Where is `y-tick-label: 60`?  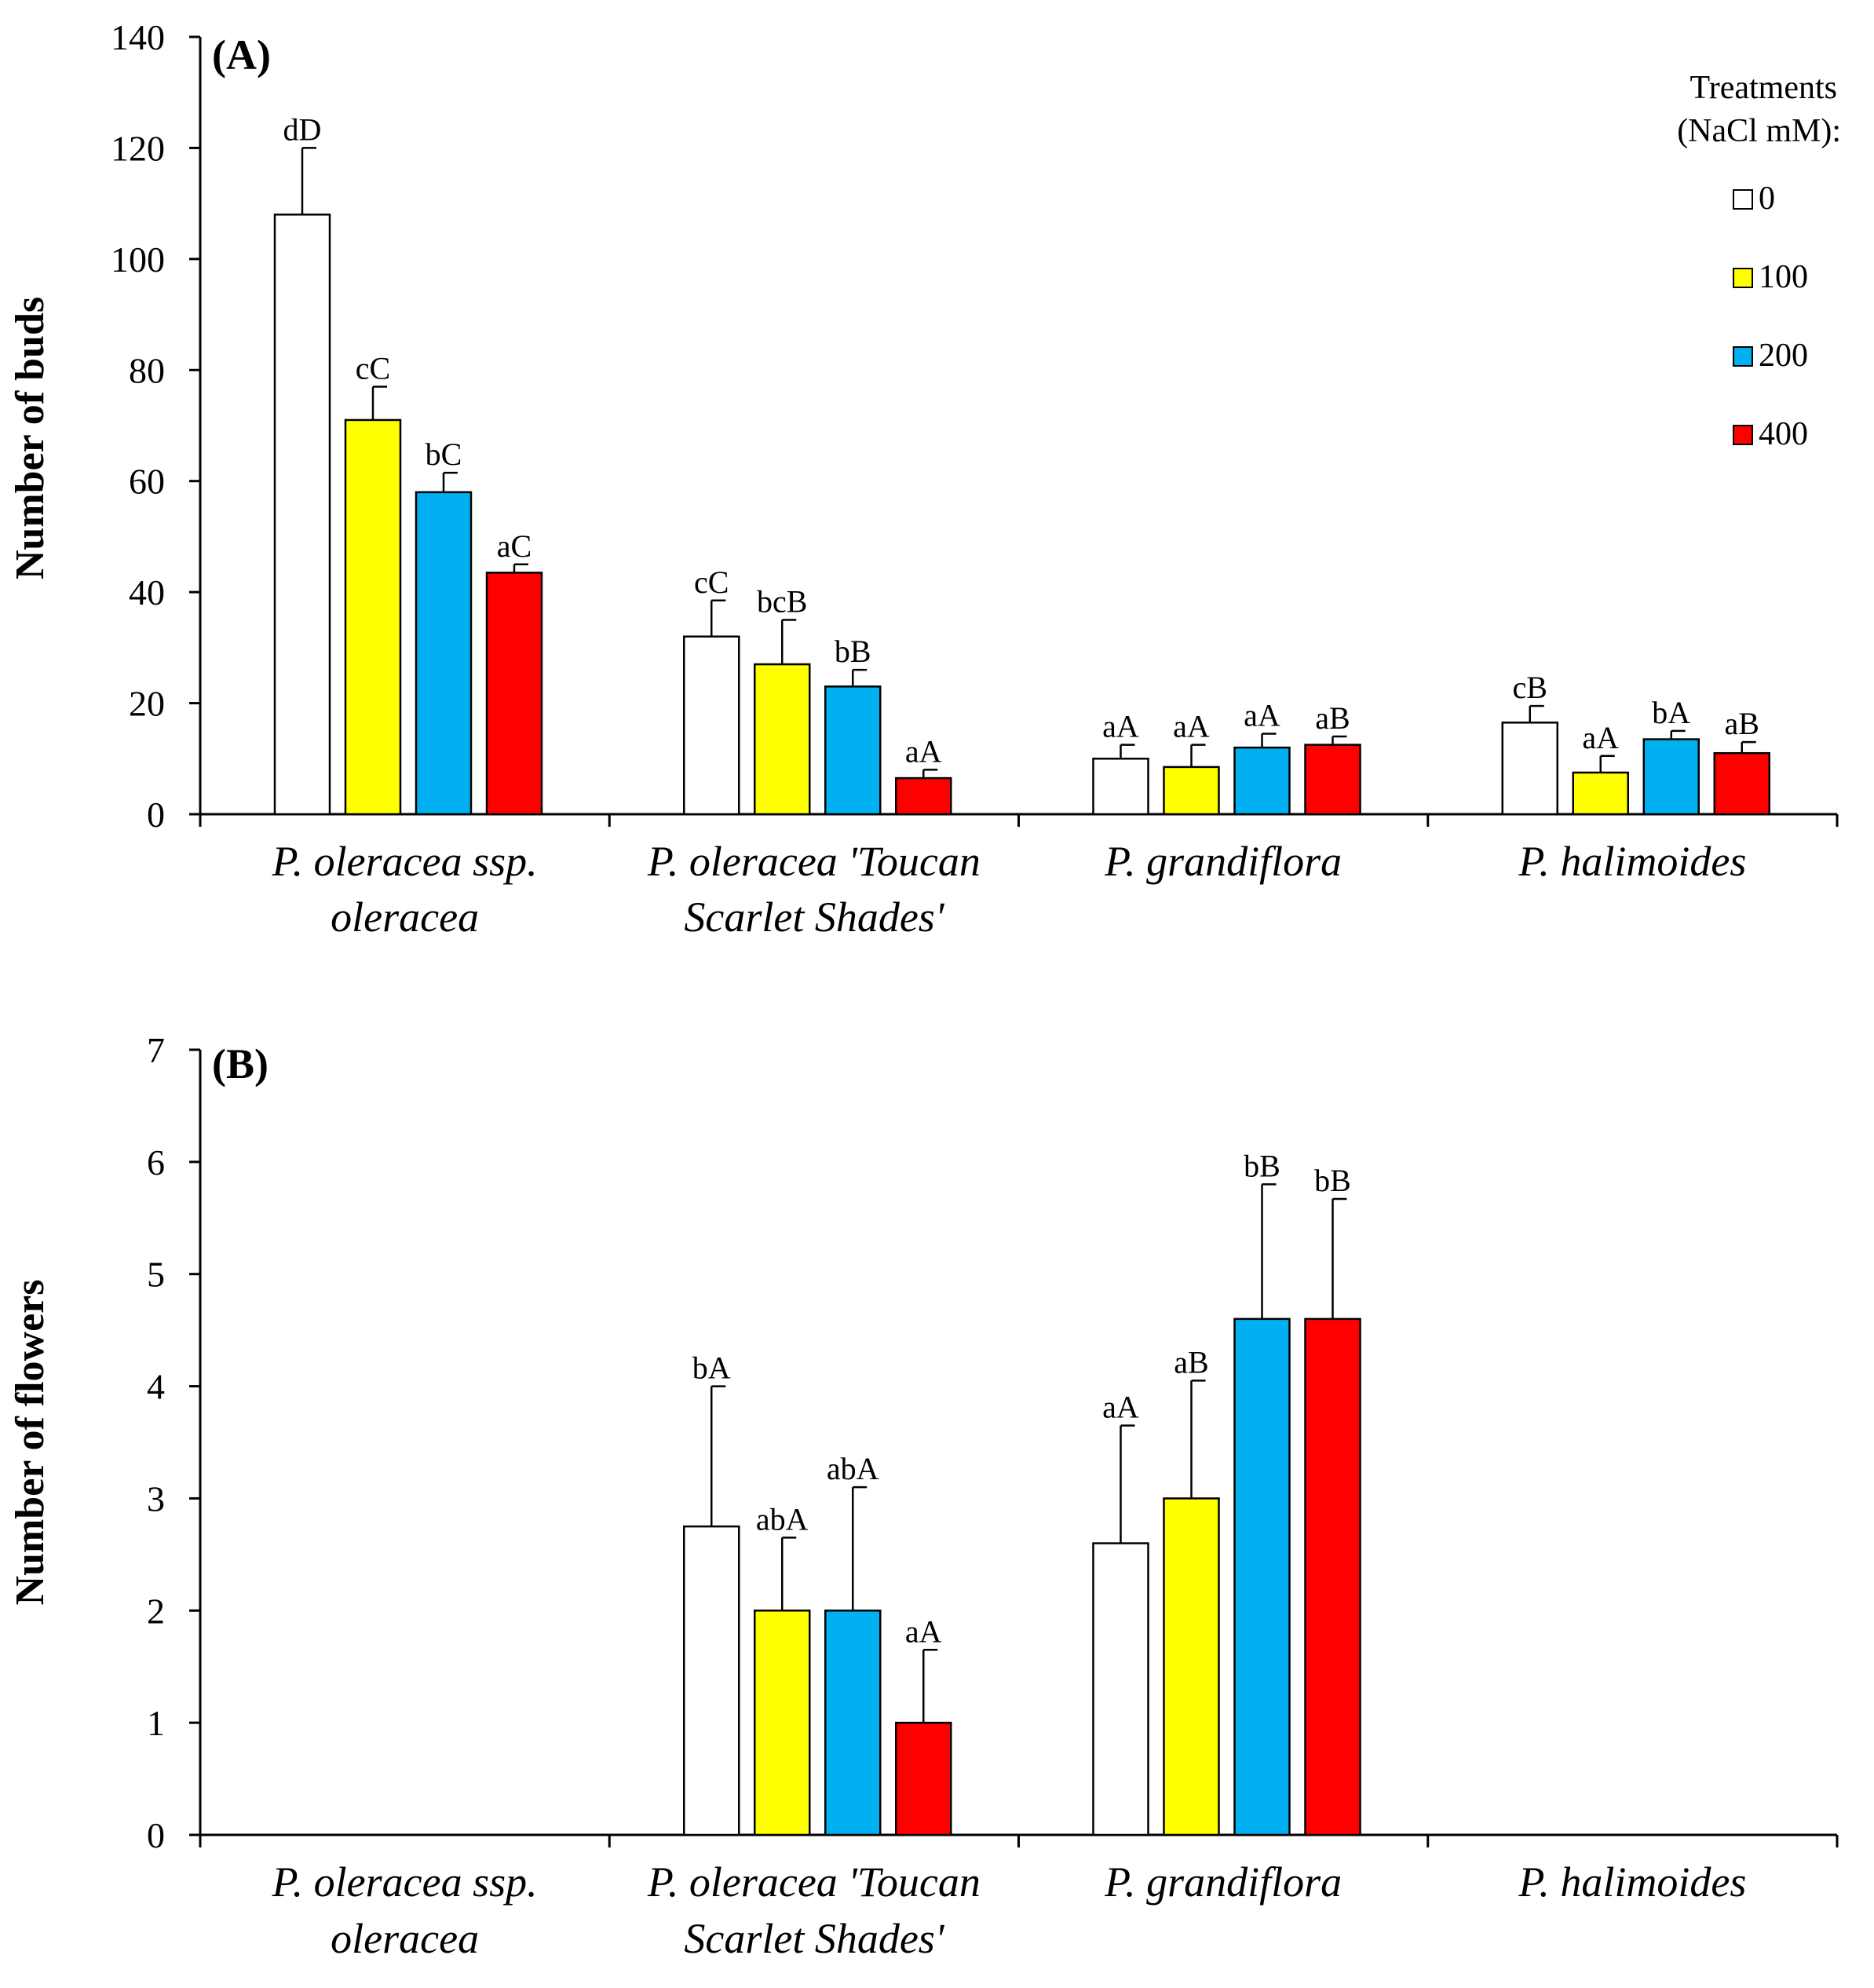 y-tick-label: 60 is located at coordinates (147, 482).